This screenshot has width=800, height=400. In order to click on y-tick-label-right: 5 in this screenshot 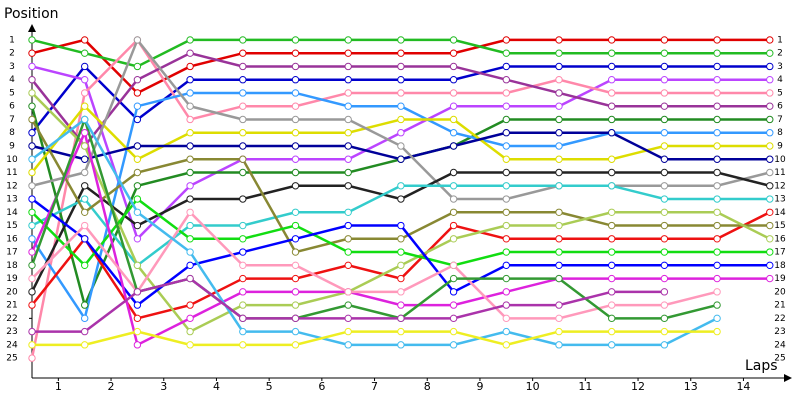, I will do `click(780, 93)`.